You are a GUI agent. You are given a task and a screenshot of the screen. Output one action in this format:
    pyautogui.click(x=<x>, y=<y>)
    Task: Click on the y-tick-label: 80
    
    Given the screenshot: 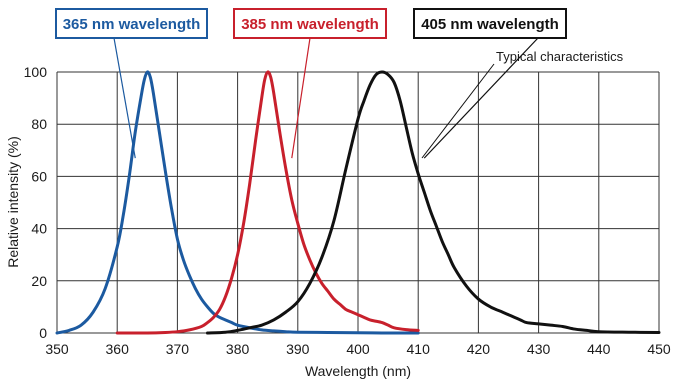 What is the action you would take?
    pyautogui.click(x=39, y=124)
    